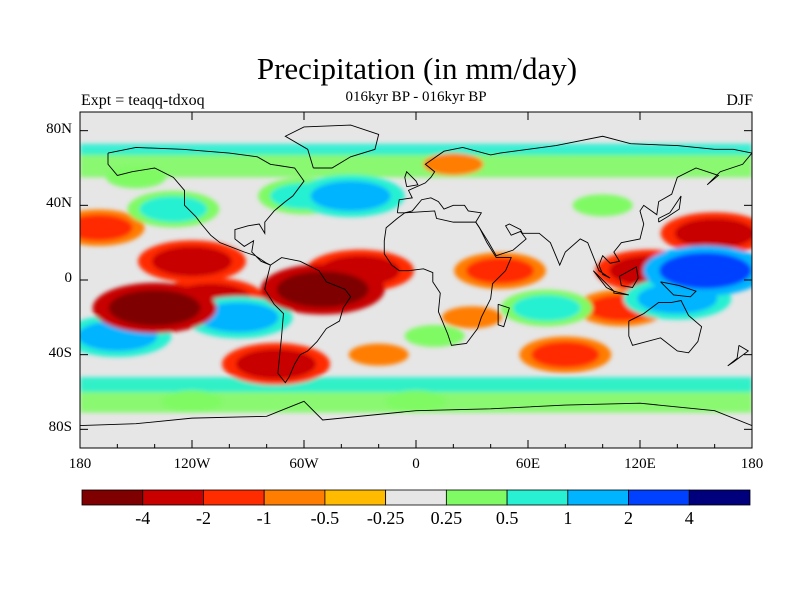 This screenshot has width=800, height=600. Describe the element at coordinates (739, 100) in the screenshot. I see `season-label: DJF` at that location.